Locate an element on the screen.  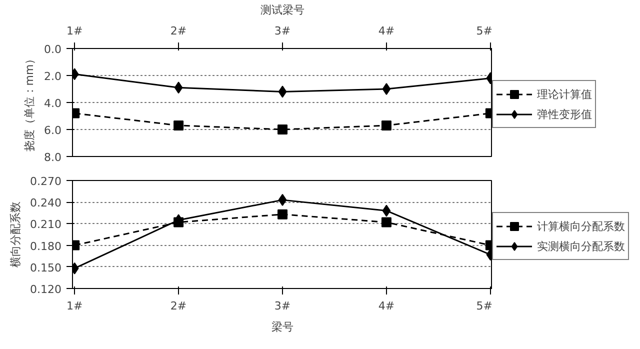
y-tick-label: 0.0 is located at coordinates (53, 49).